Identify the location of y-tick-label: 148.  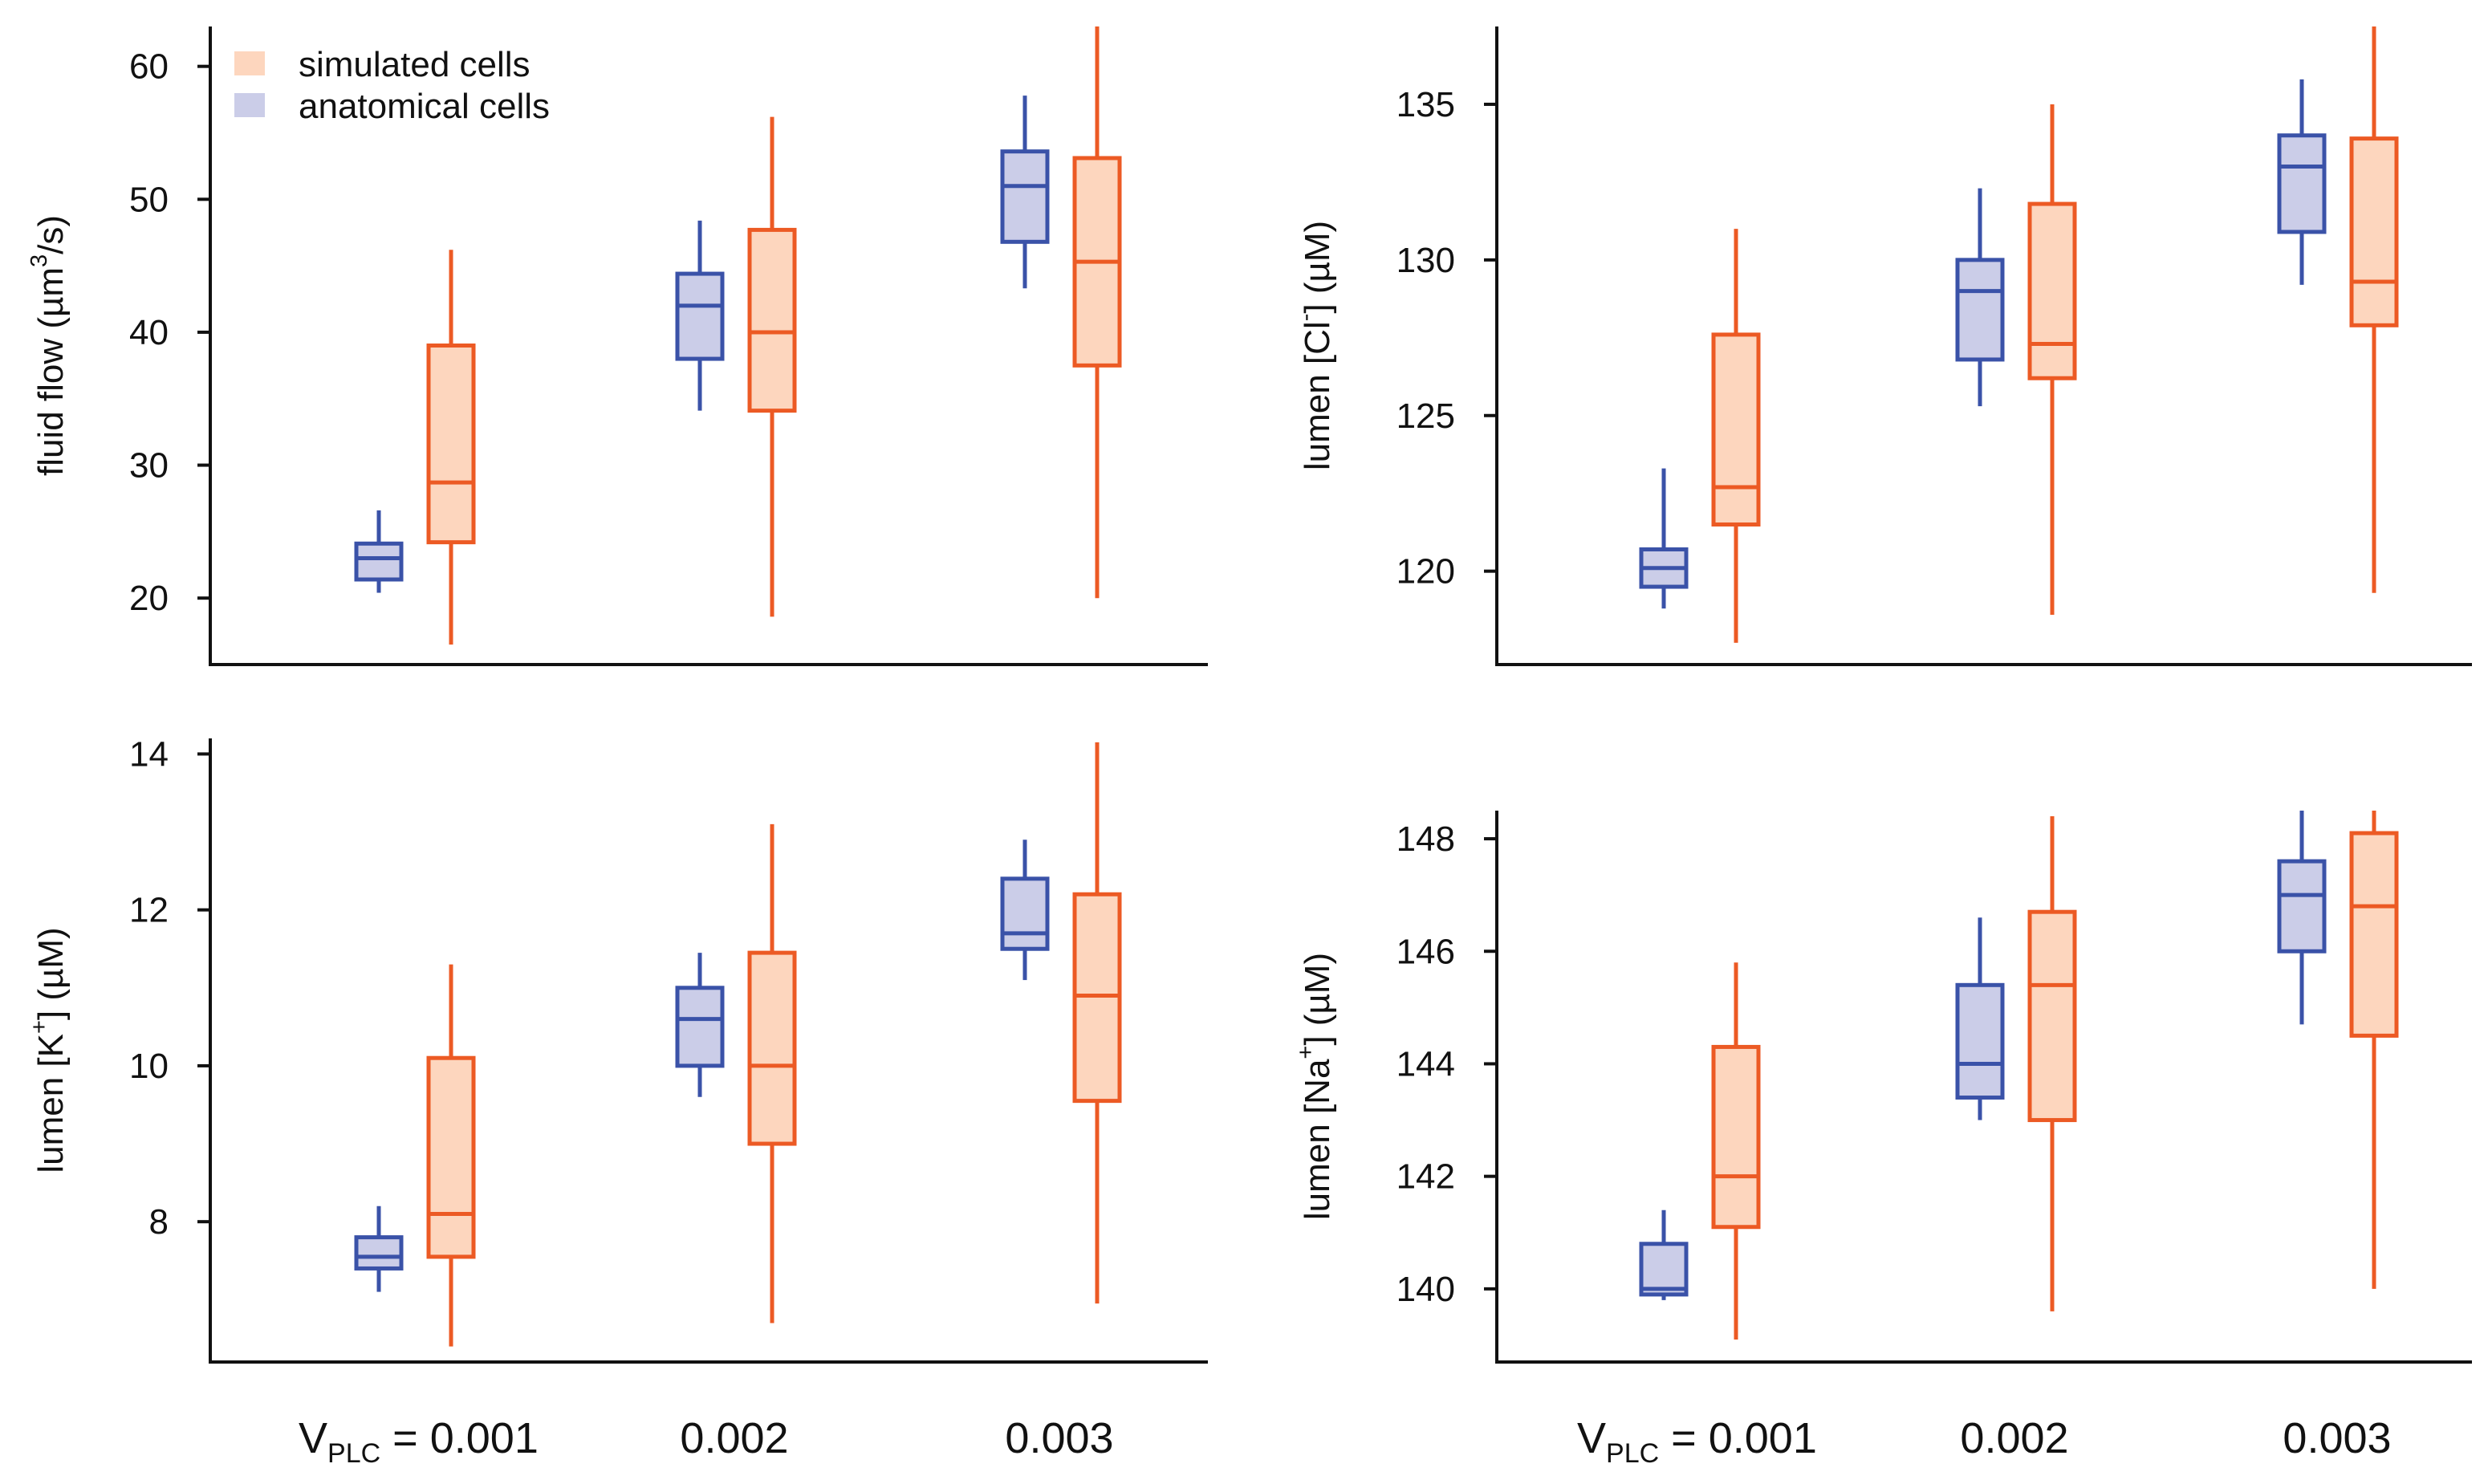
(1426, 839).